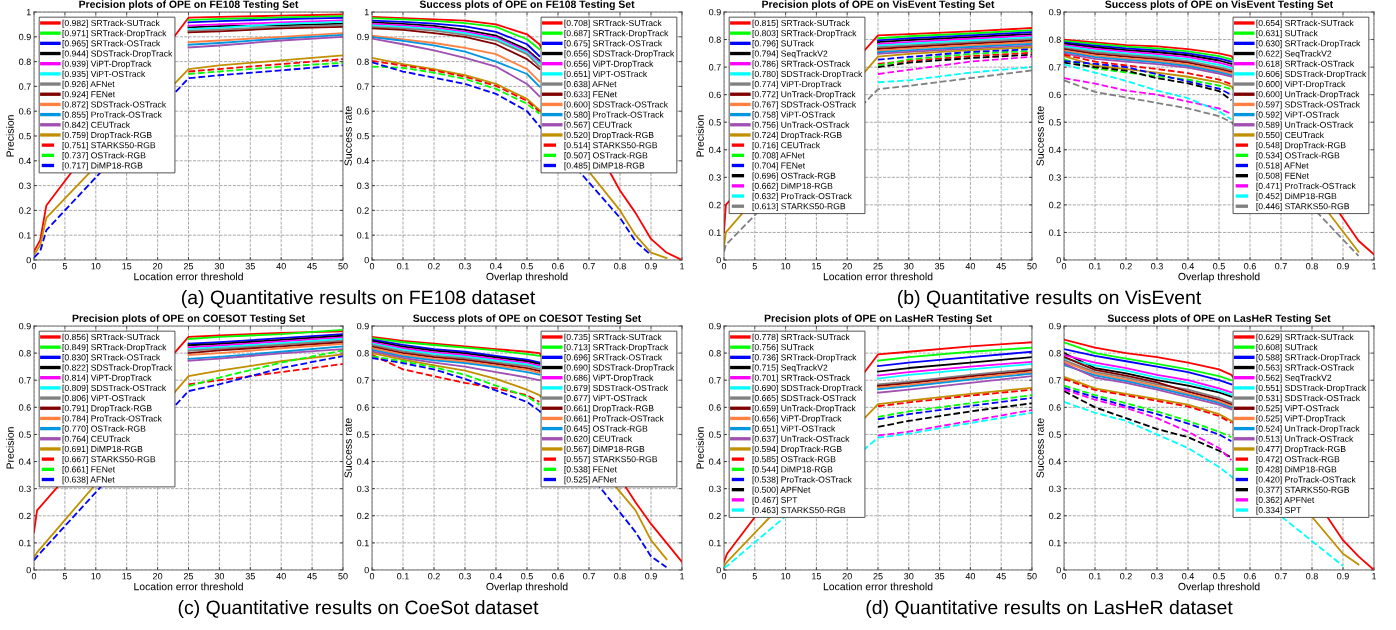 The width and height of the screenshot is (1396, 630). Describe the element at coordinates (1188, 576) in the screenshot. I see `x-tick-label: 0.4` at that location.